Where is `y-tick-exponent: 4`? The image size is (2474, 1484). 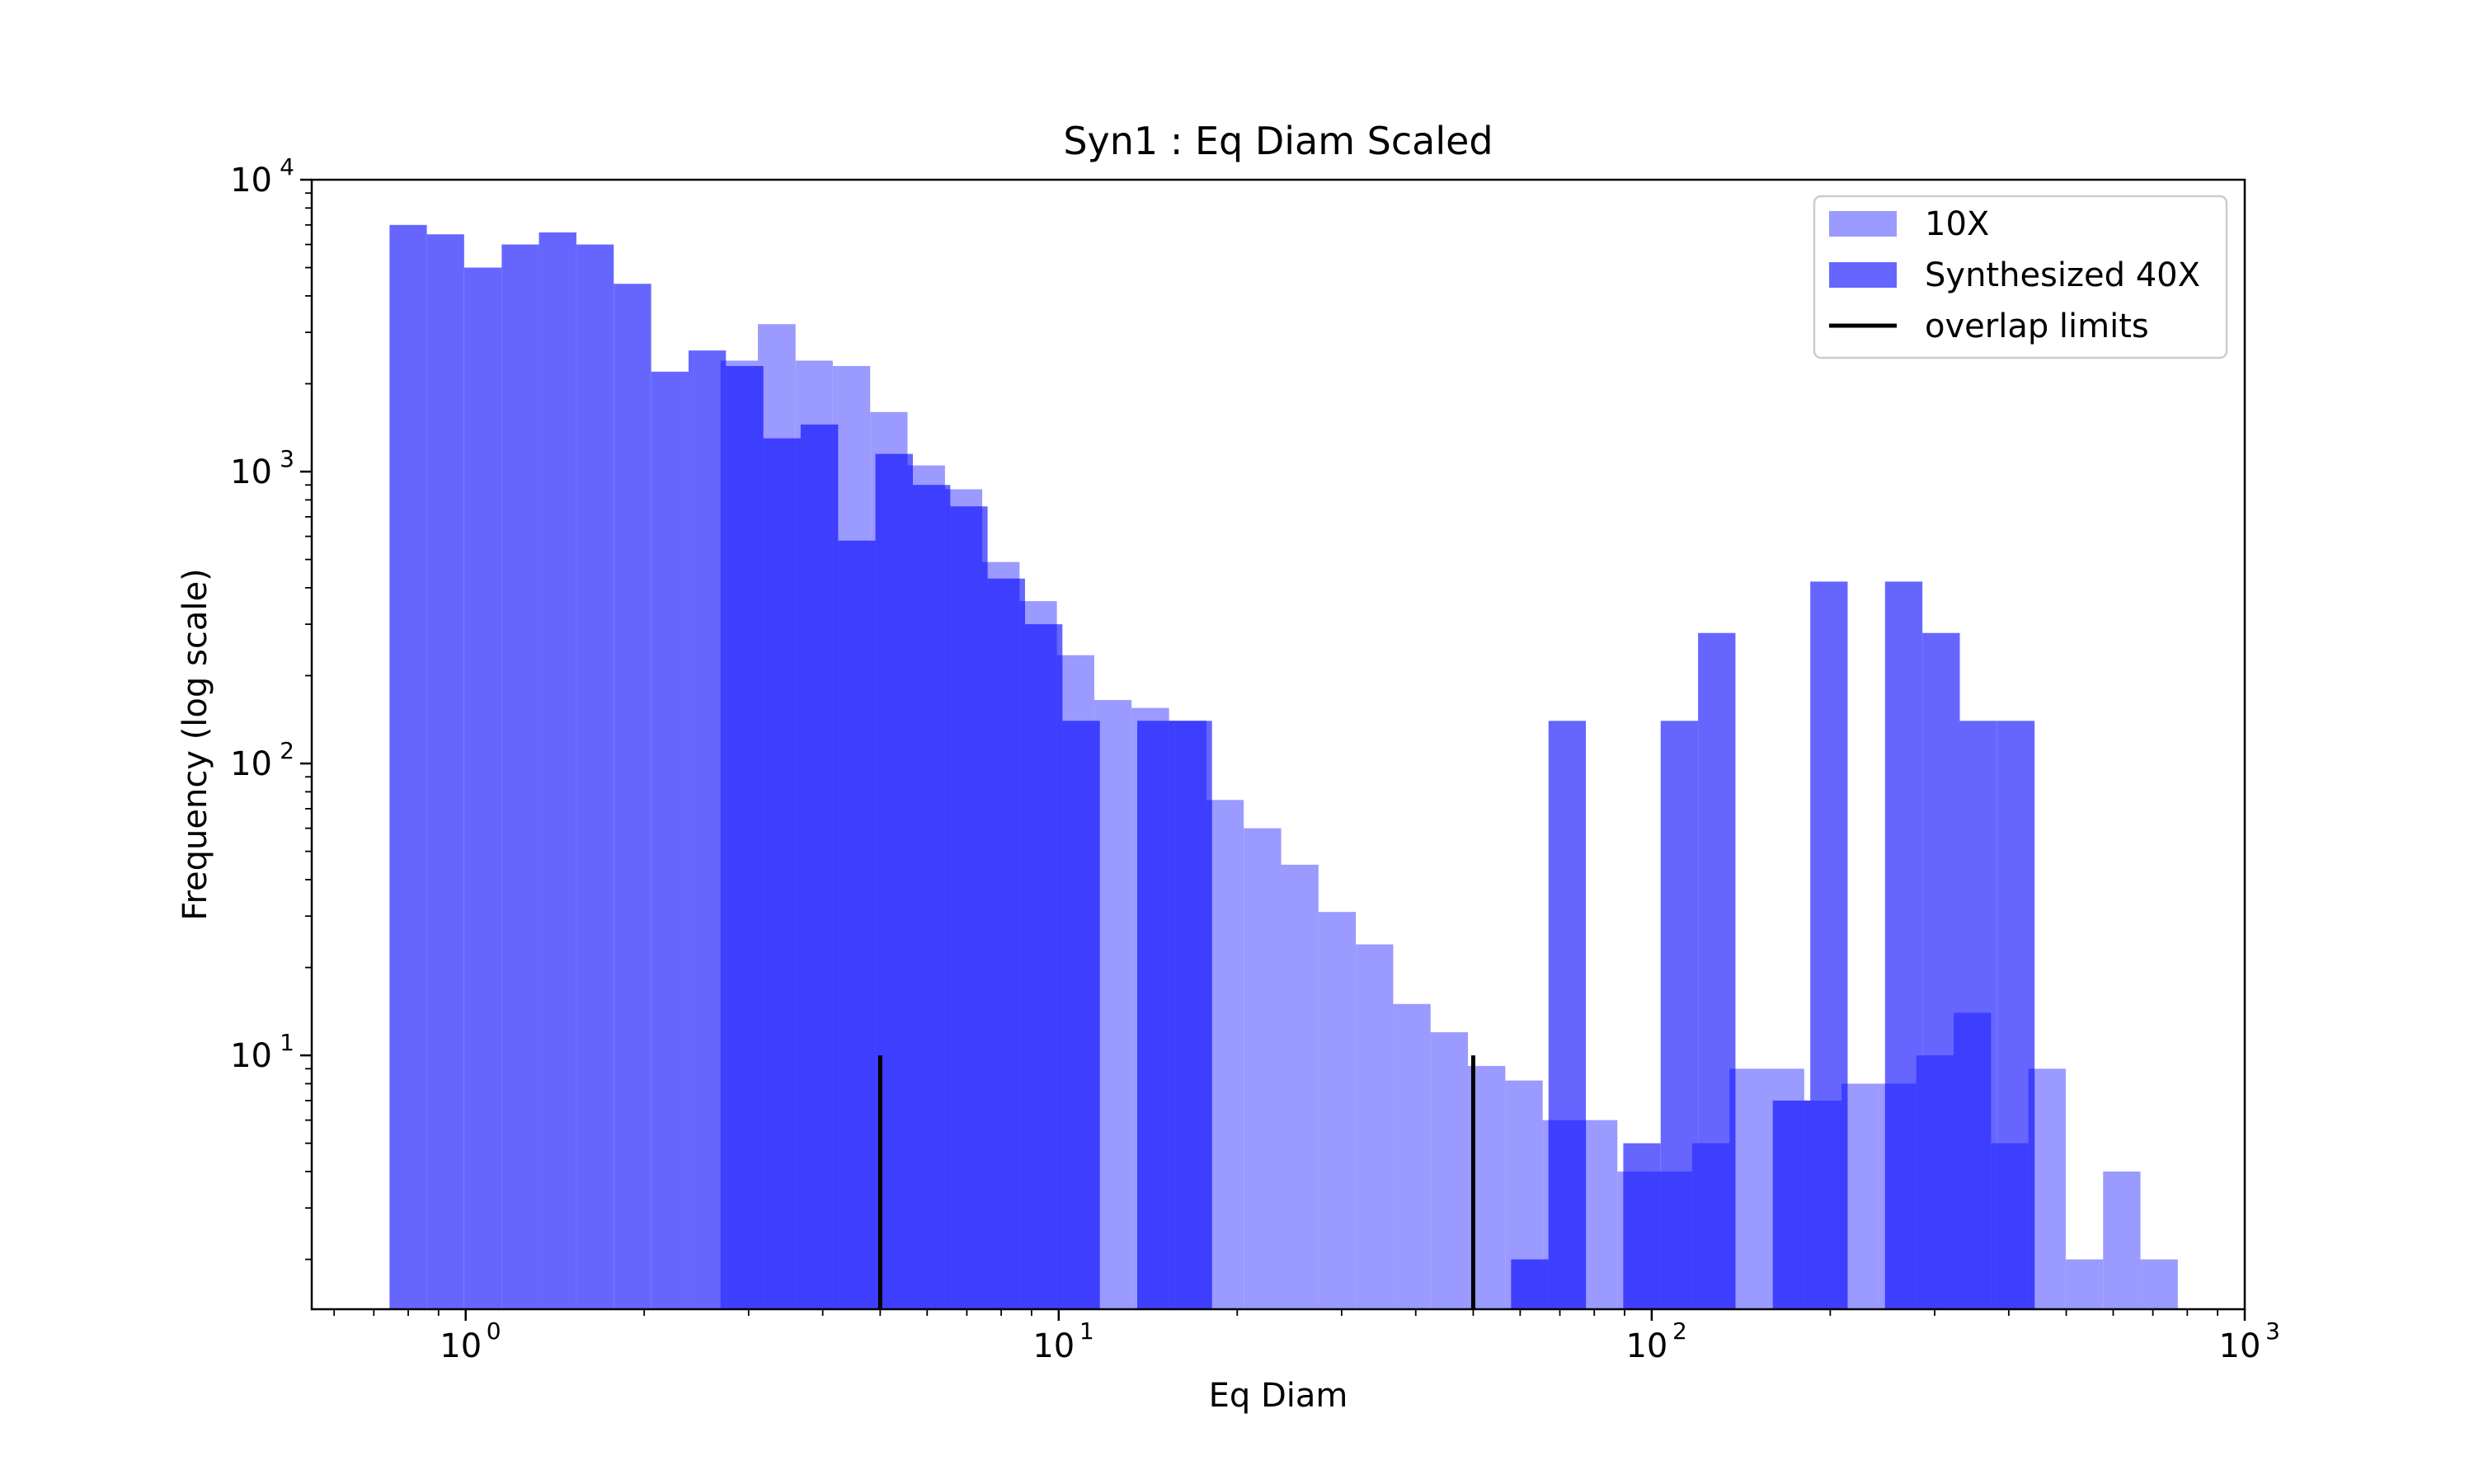
y-tick-exponent: 4 is located at coordinates (287, 167).